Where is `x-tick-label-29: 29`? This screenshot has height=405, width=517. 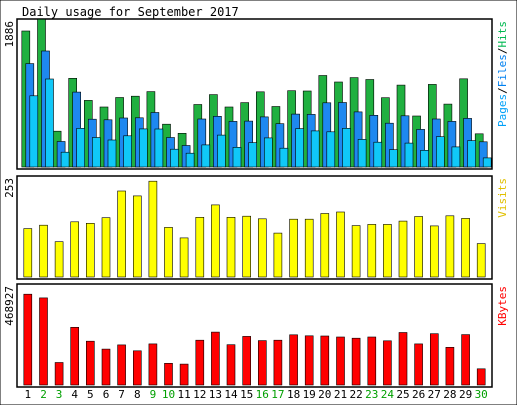 x-tick-label-29: 29 is located at coordinates (465, 394).